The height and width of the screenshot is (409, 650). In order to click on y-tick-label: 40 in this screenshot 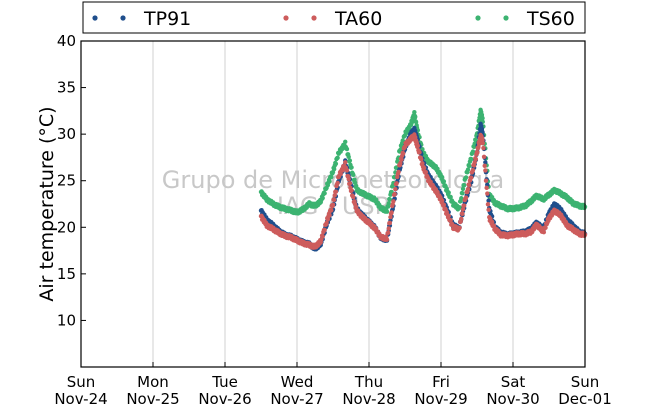, I will do `click(66, 41)`.